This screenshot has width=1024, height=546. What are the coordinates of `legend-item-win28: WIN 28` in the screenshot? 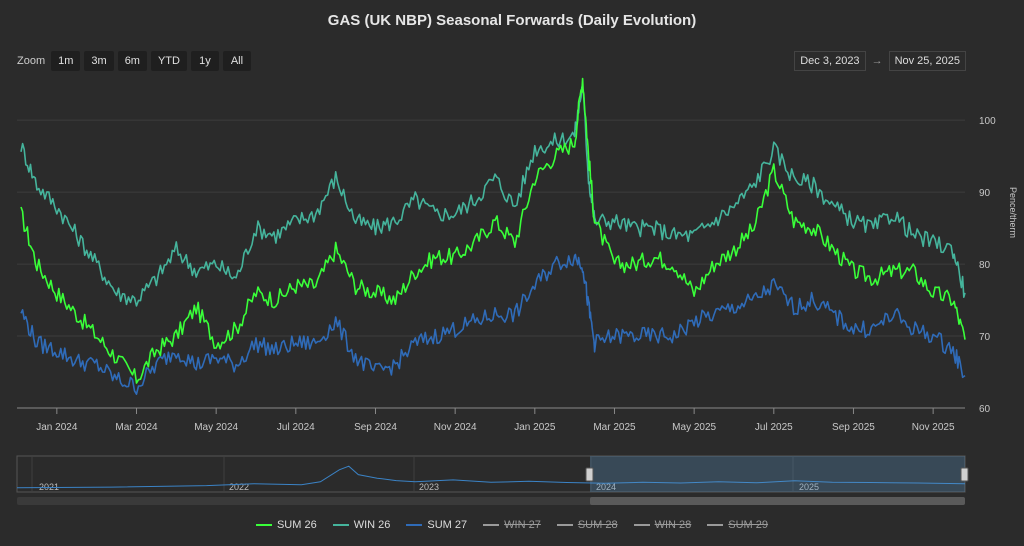 It's located at (662, 525).